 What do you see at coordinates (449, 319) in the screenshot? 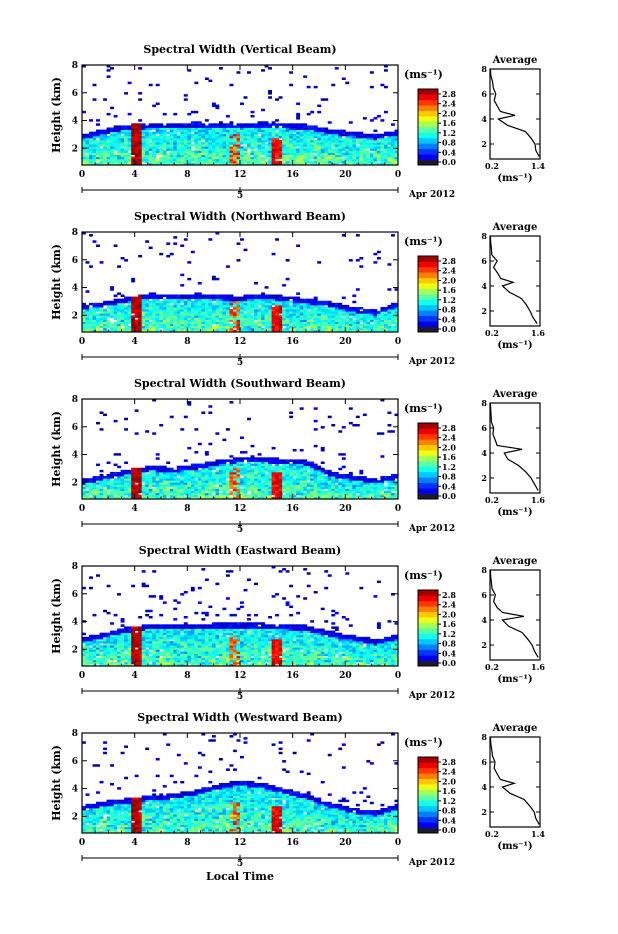
I see `colorbar-tick-label: 0.4` at bounding box center [449, 319].